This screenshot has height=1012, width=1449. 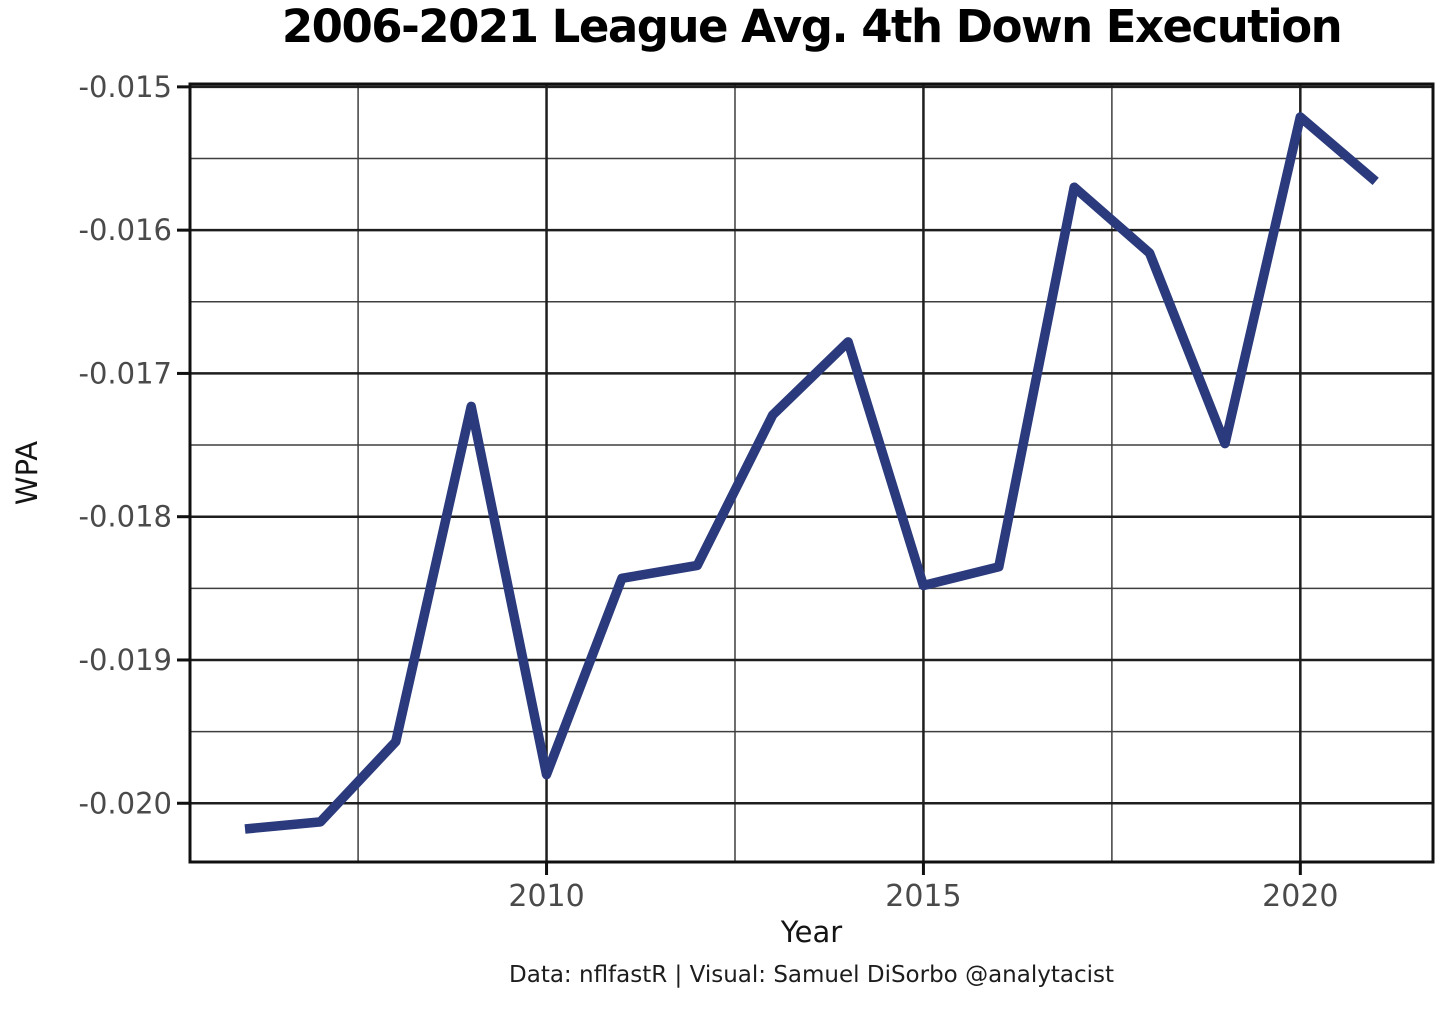 What do you see at coordinates (126, 230) in the screenshot?
I see `y-tick-label: -0.016` at bounding box center [126, 230].